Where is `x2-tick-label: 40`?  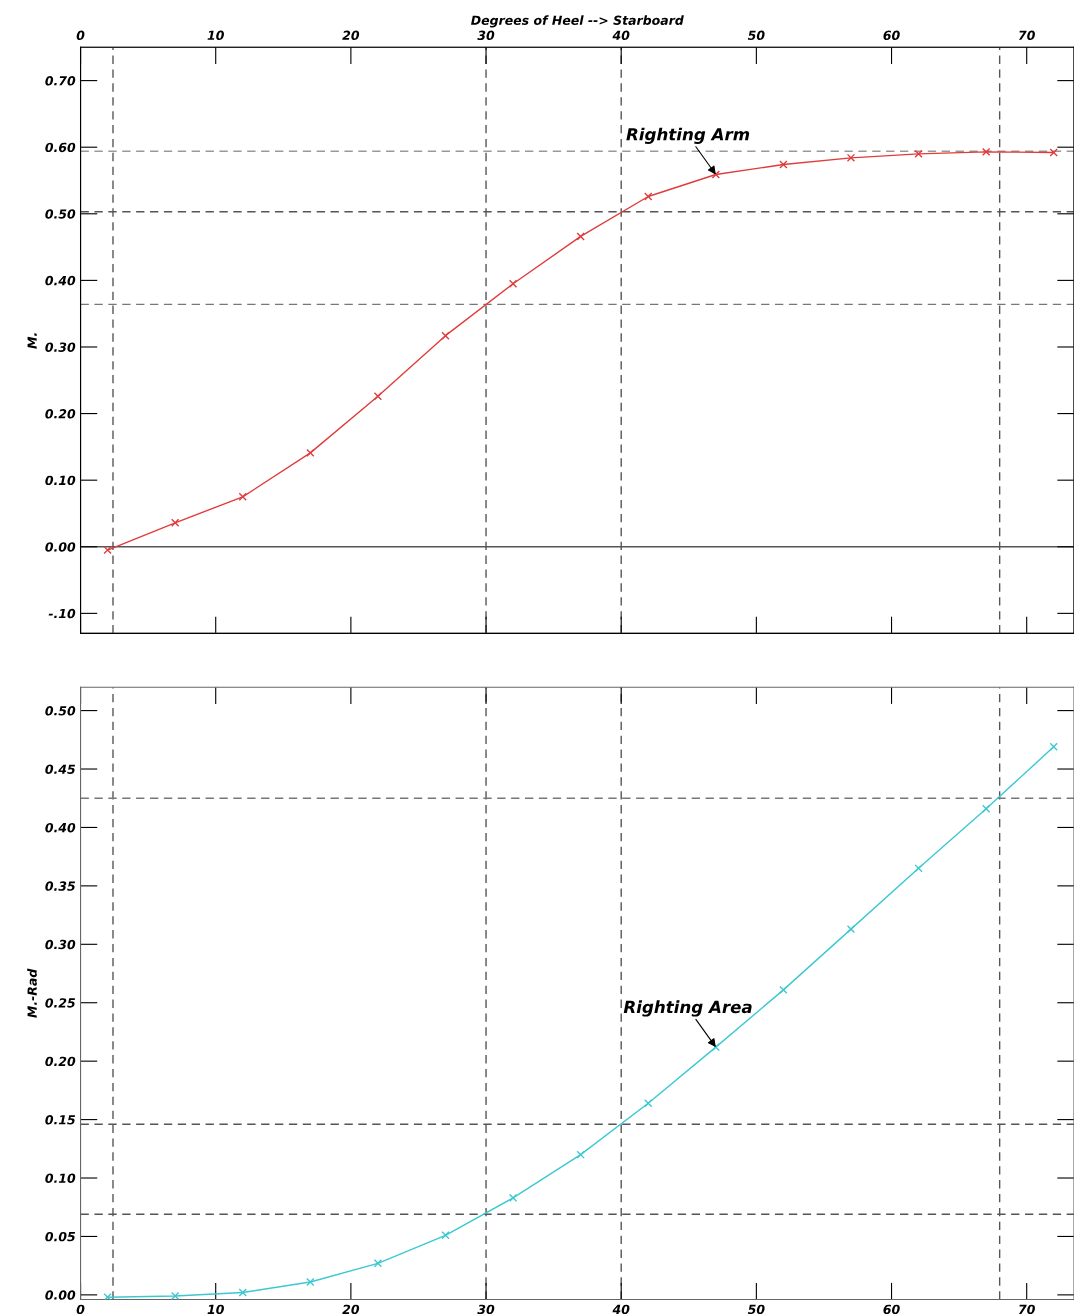
x2-tick-label: 40 is located at coordinates (621, 35).